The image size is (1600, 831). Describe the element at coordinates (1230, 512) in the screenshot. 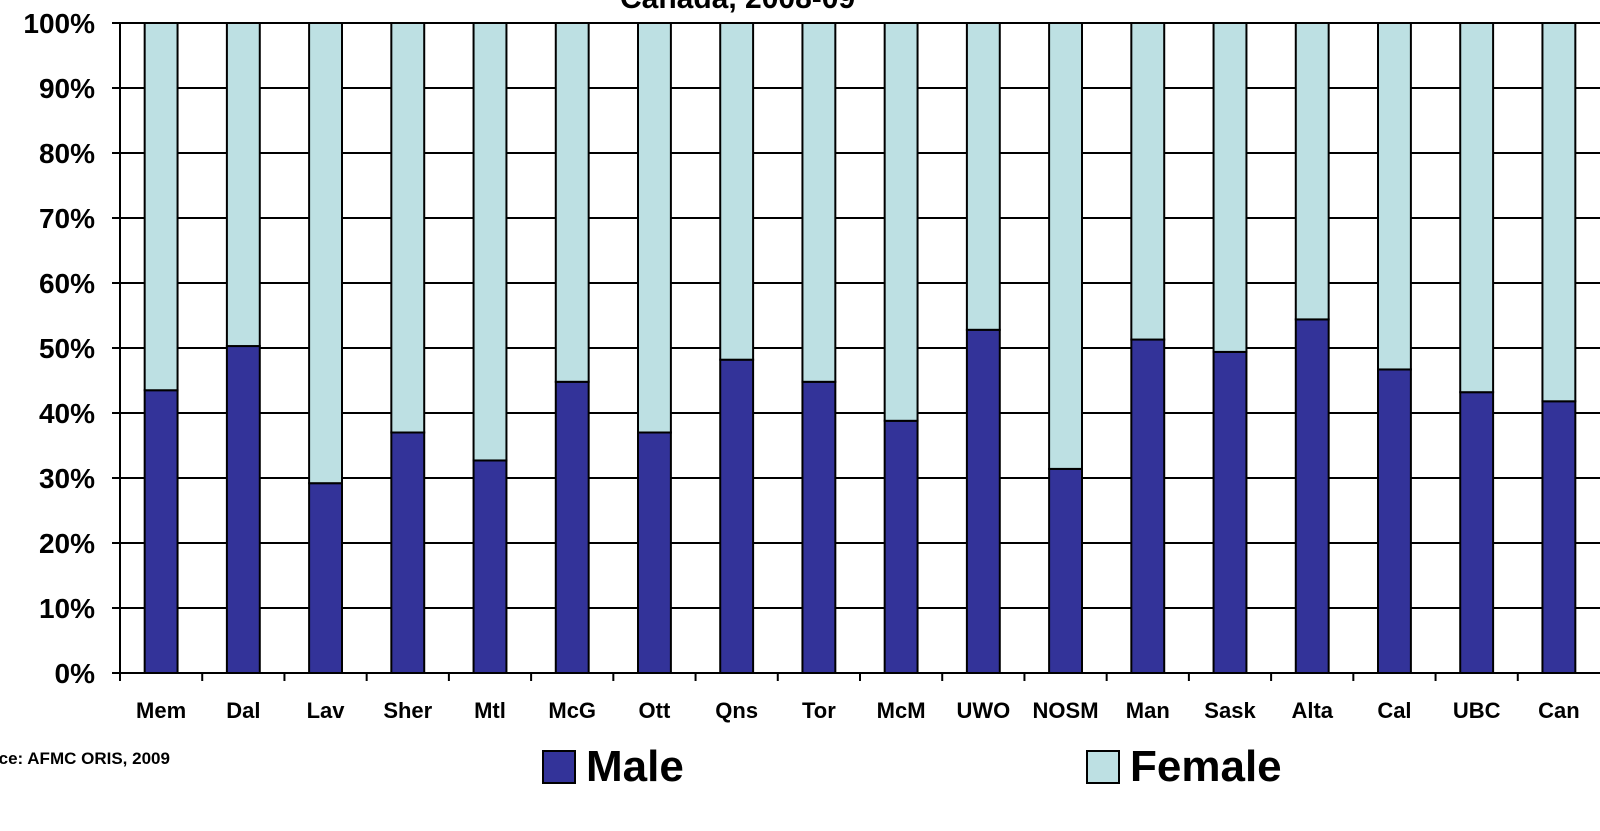

I see `bar-male-sask` at that location.